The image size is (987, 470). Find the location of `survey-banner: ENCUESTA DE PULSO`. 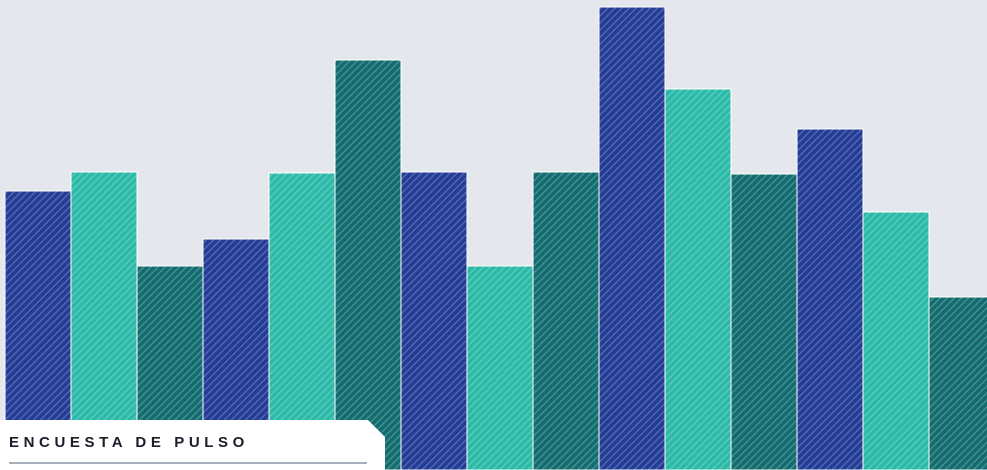

survey-banner: ENCUESTA DE PULSO is located at coordinates (192, 445).